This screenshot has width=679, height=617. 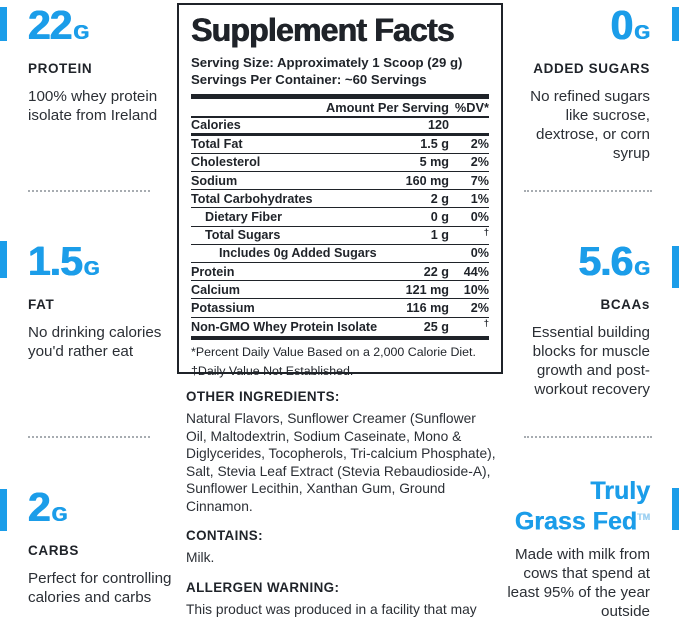 I want to click on nutrient-row: Total Fat 1.5 g 2%, so click(x=340, y=145).